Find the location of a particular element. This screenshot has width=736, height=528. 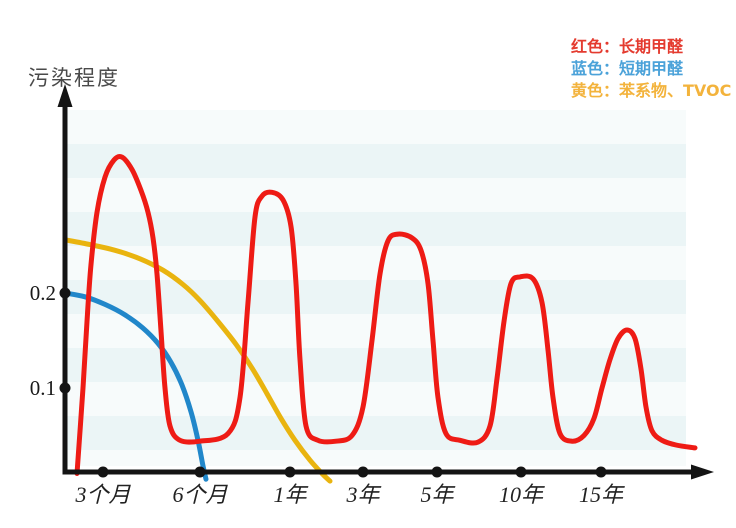

x-tick-label: 3年 is located at coordinates (363, 494).